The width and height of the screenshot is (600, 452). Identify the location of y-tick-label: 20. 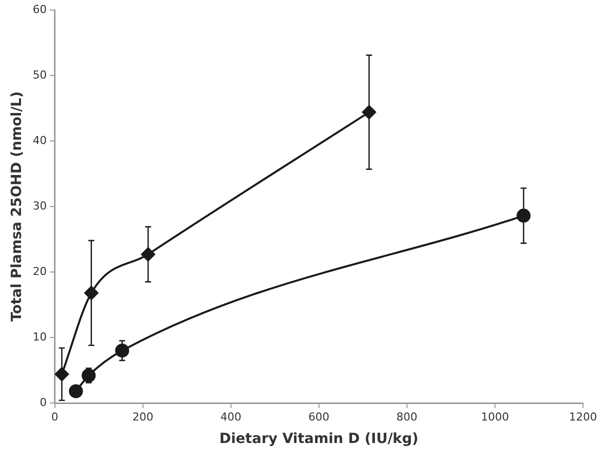
(39, 271).